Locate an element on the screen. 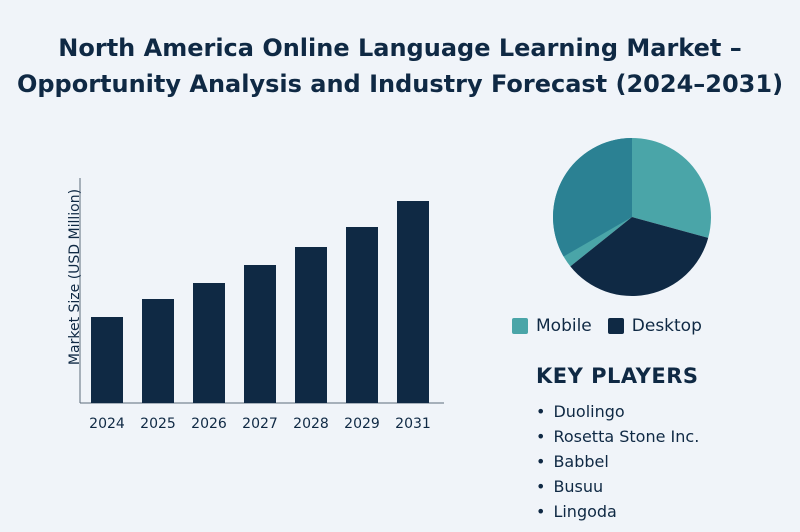  x-tick-label: 2027 is located at coordinates (260, 424).